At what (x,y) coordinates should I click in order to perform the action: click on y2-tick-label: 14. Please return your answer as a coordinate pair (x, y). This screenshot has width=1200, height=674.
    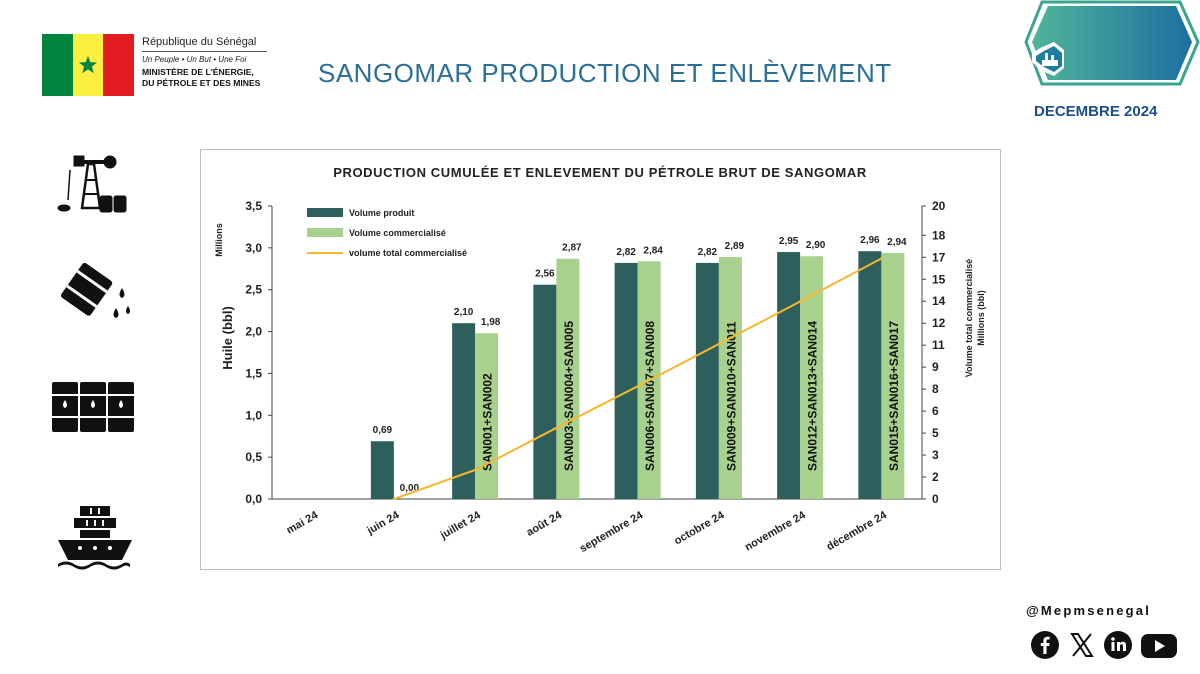
    Looking at the image, I should click on (939, 301).